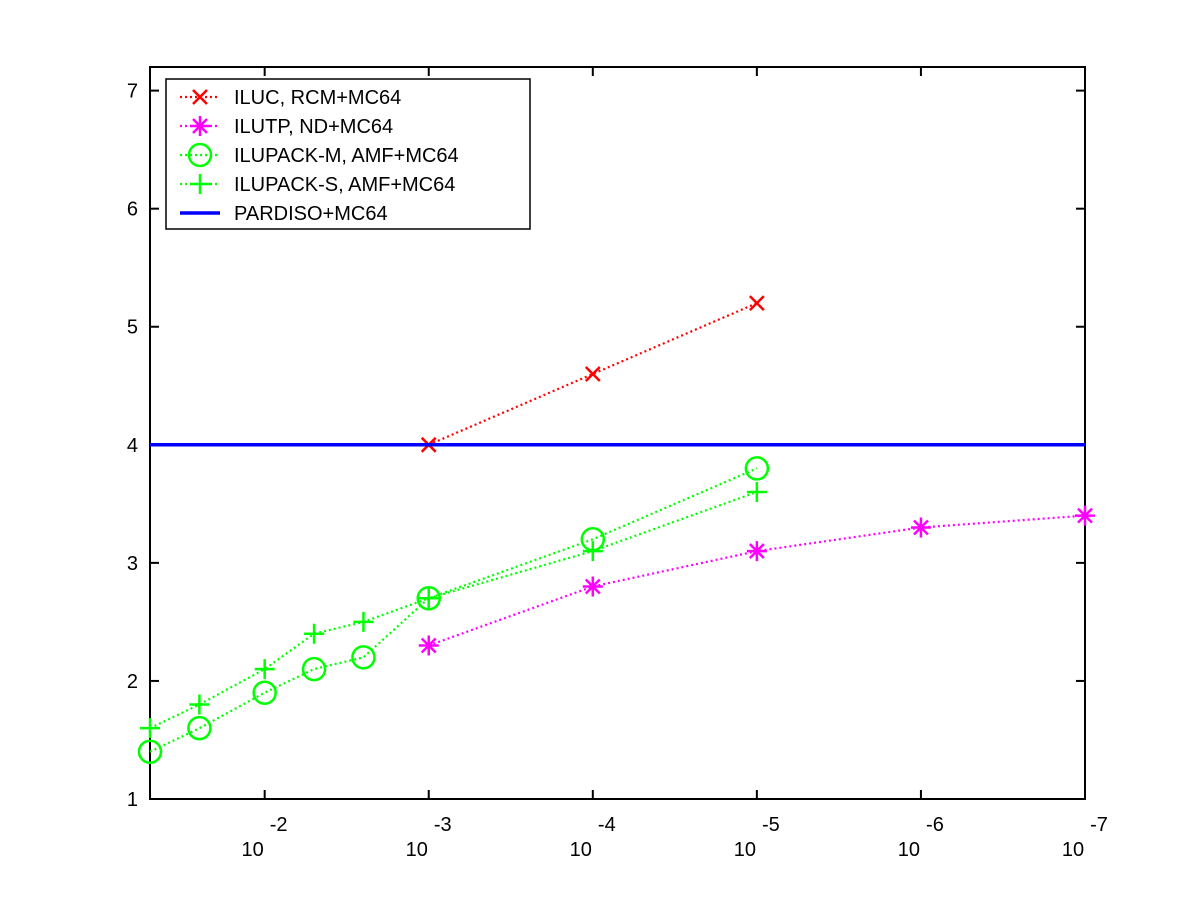 The image size is (1200, 900). I want to click on x-tick-label-exponent: -3, so click(443, 825).